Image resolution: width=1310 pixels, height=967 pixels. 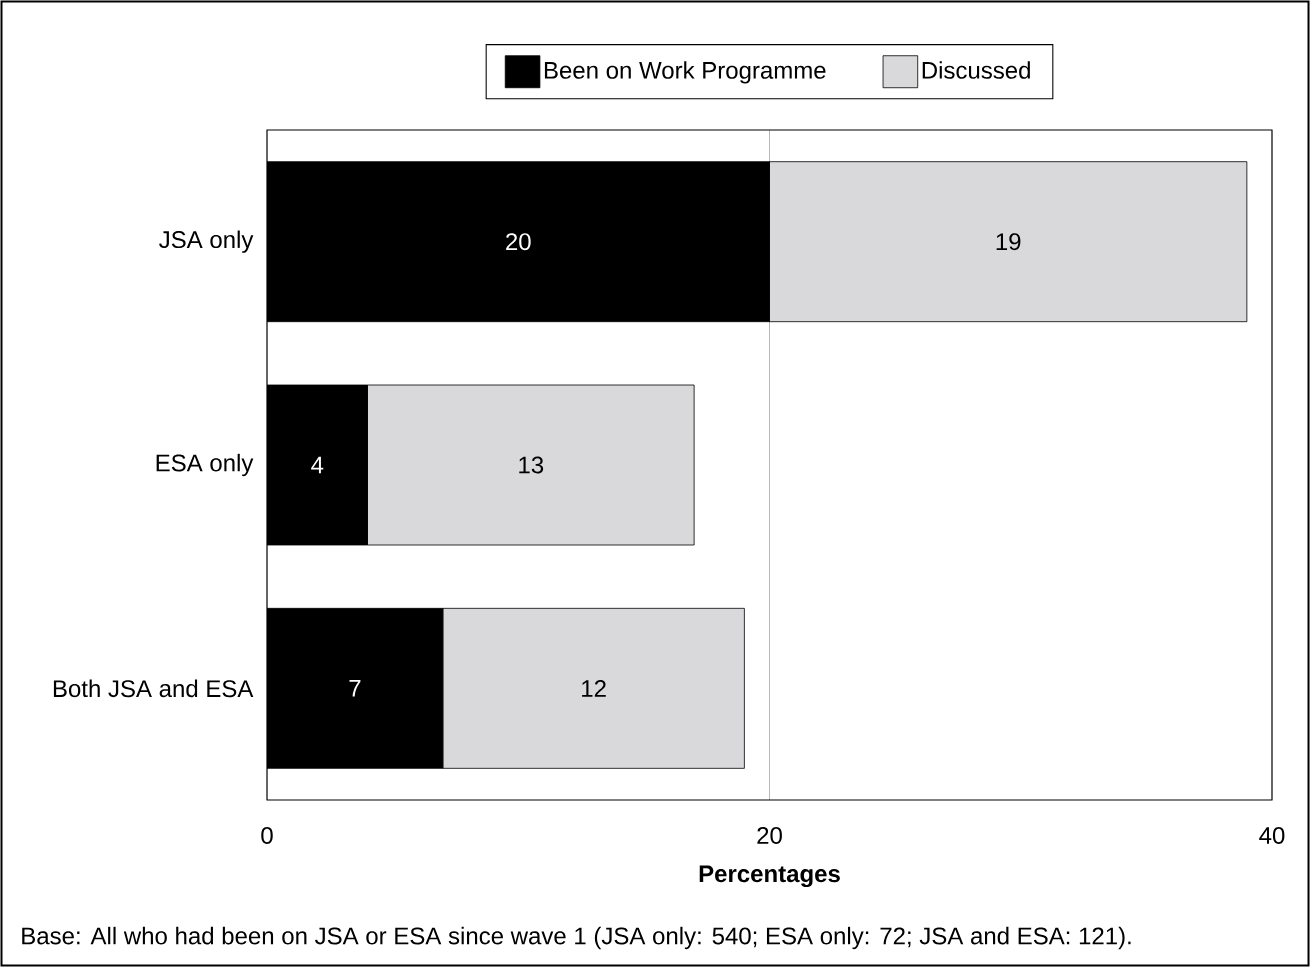 What do you see at coordinates (594, 688) in the screenshot?
I see `data-label: 12` at bounding box center [594, 688].